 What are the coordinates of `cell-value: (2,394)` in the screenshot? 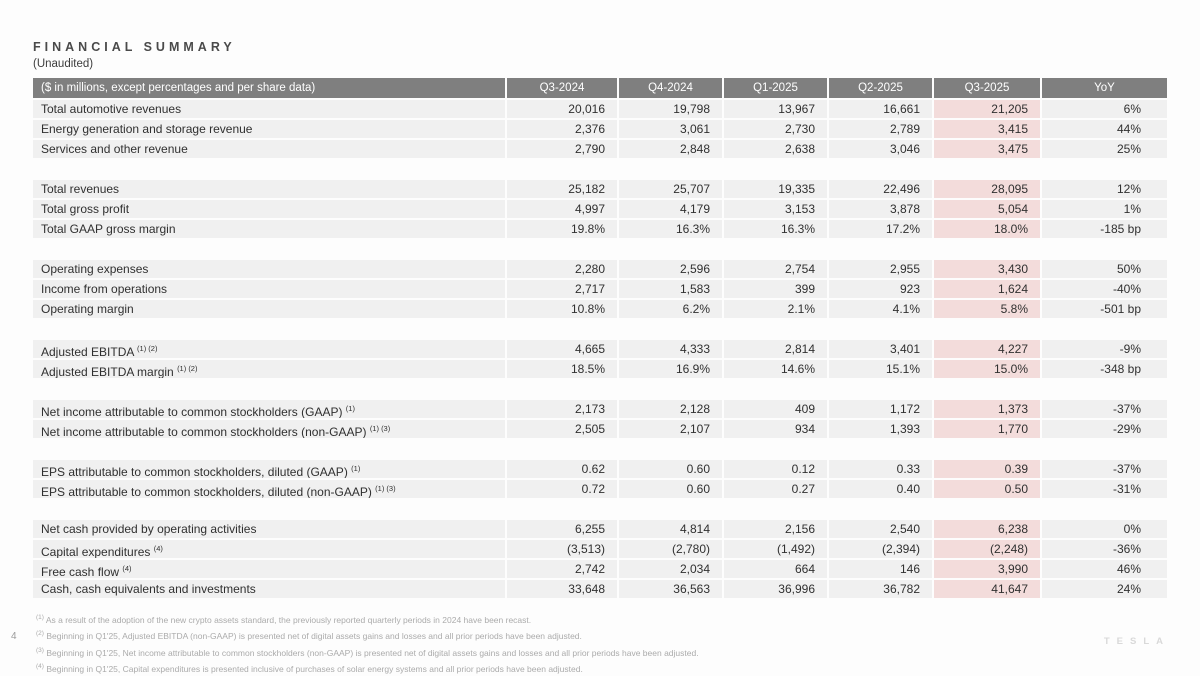 It's located at (879, 549).